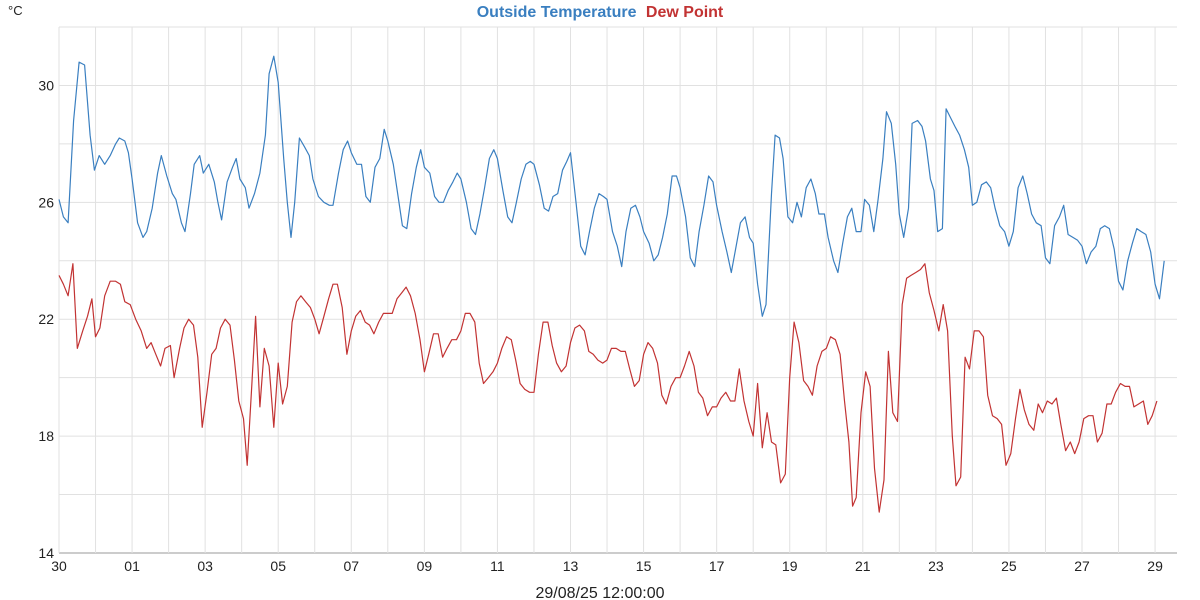 The height and width of the screenshot is (600, 1200). What do you see at coordinates (46, 85) in the screenshot?
I see `y-tick-label: 30` at bounding box center [46, 85].